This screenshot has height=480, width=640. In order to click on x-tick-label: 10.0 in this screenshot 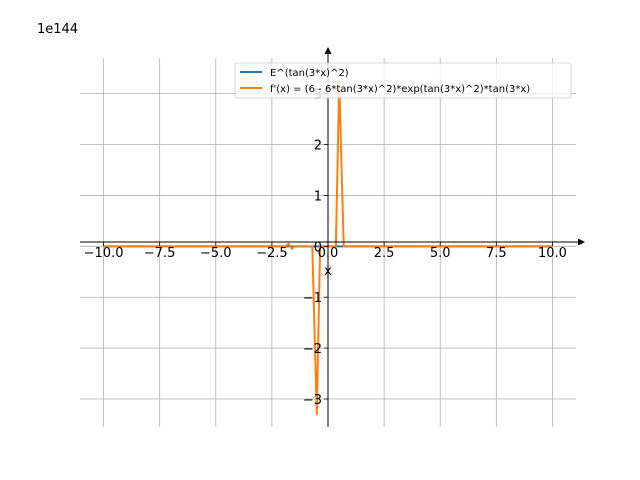, I will do `click(552, 253)`.